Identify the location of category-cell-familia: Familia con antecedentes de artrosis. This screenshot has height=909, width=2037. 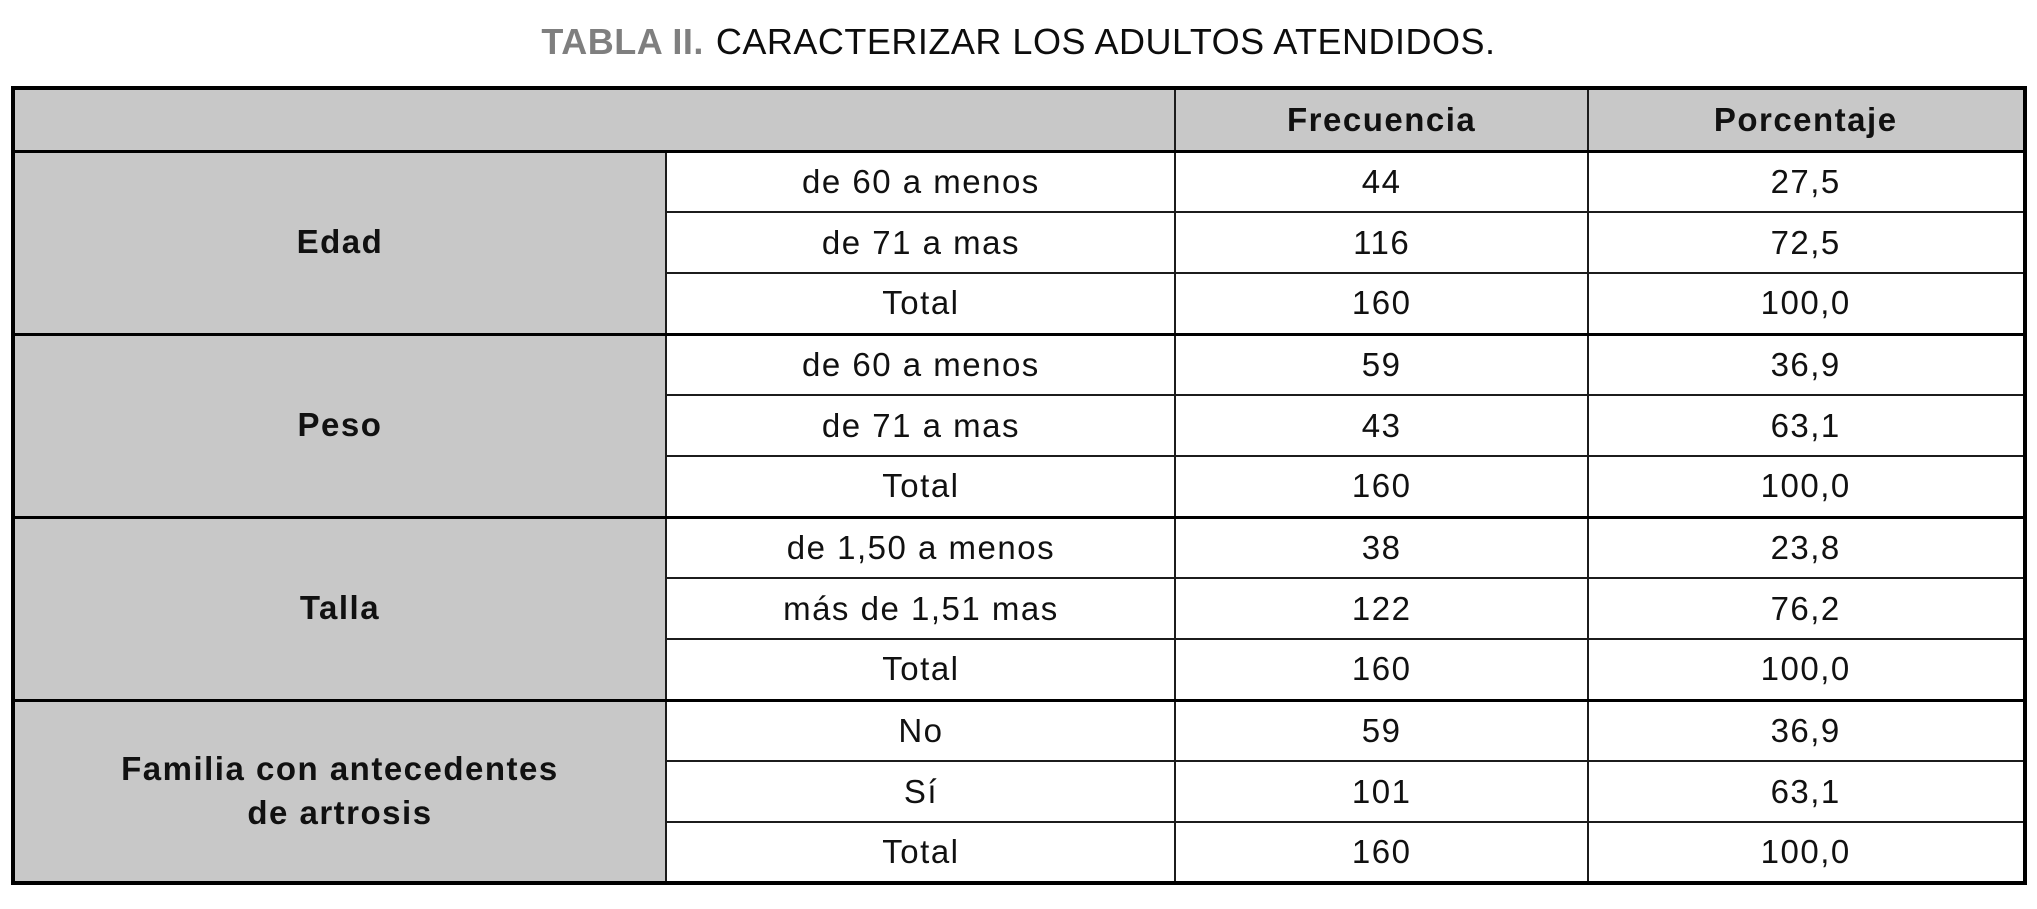
(339, 791).